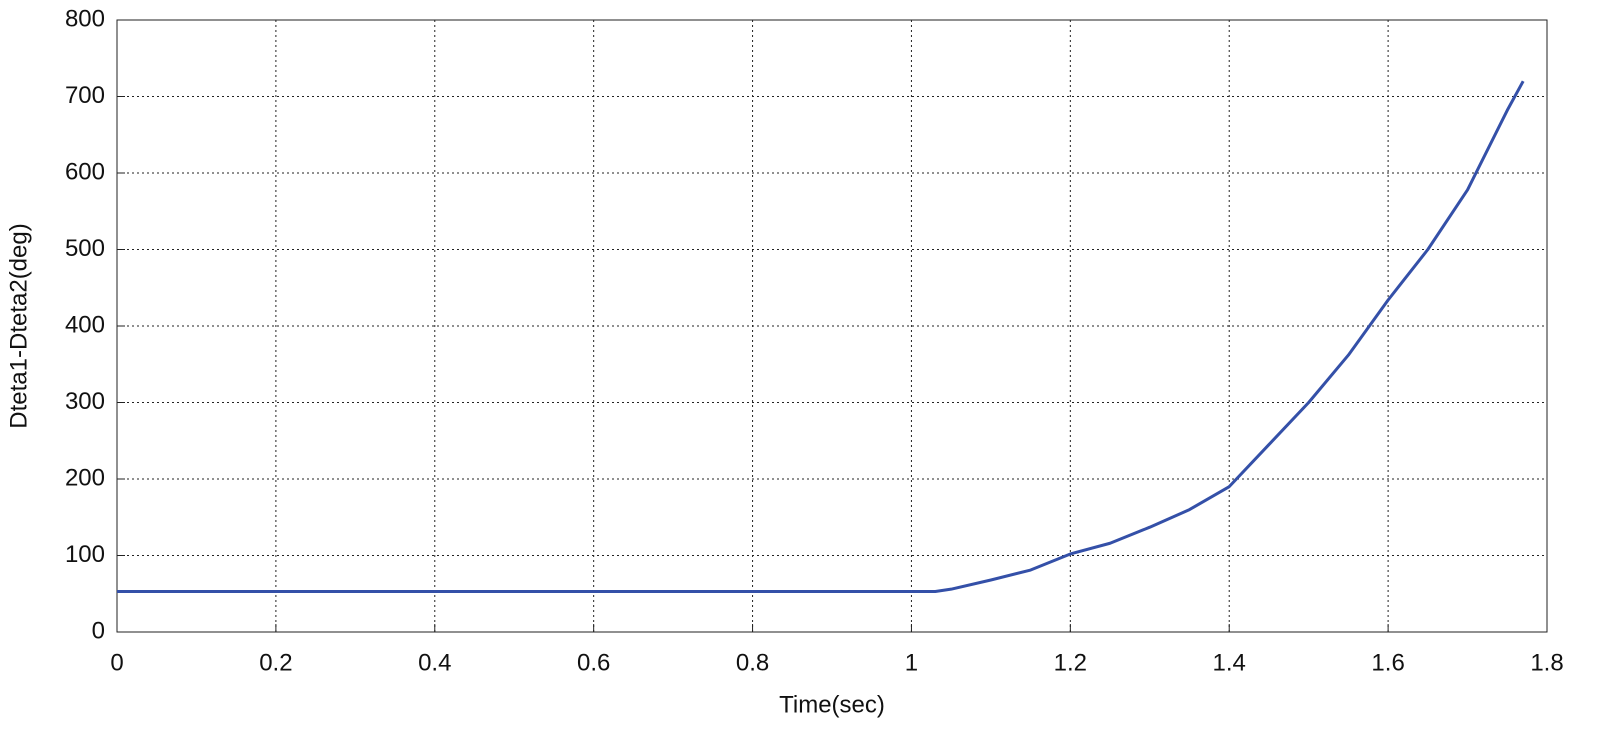 This screenshot has width=1600, height=737. Describe the element at coordinates (85, 477) in the screenshot. I see `y-tick-label: 200` at that location.